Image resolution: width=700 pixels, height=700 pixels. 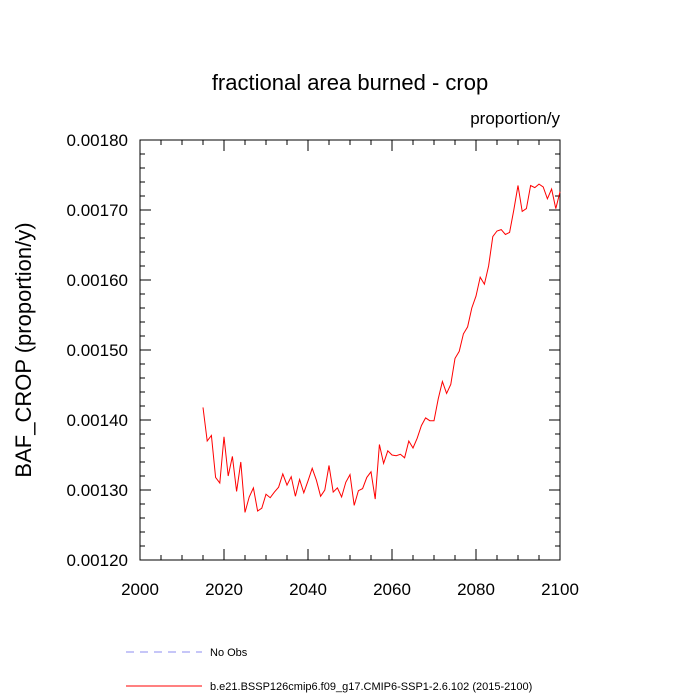 I want to click on y-tick-label: 0.00130, so click(x=97, y=490).